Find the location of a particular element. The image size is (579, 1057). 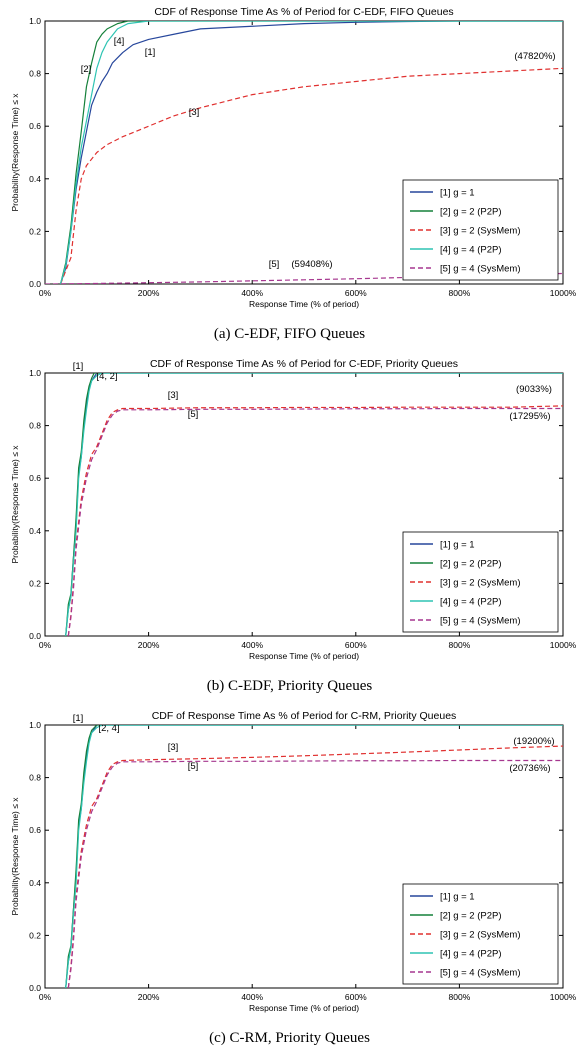

chart-c-caption: (c) C-RM, Priority Queues is located at coordinates (289, 1038).